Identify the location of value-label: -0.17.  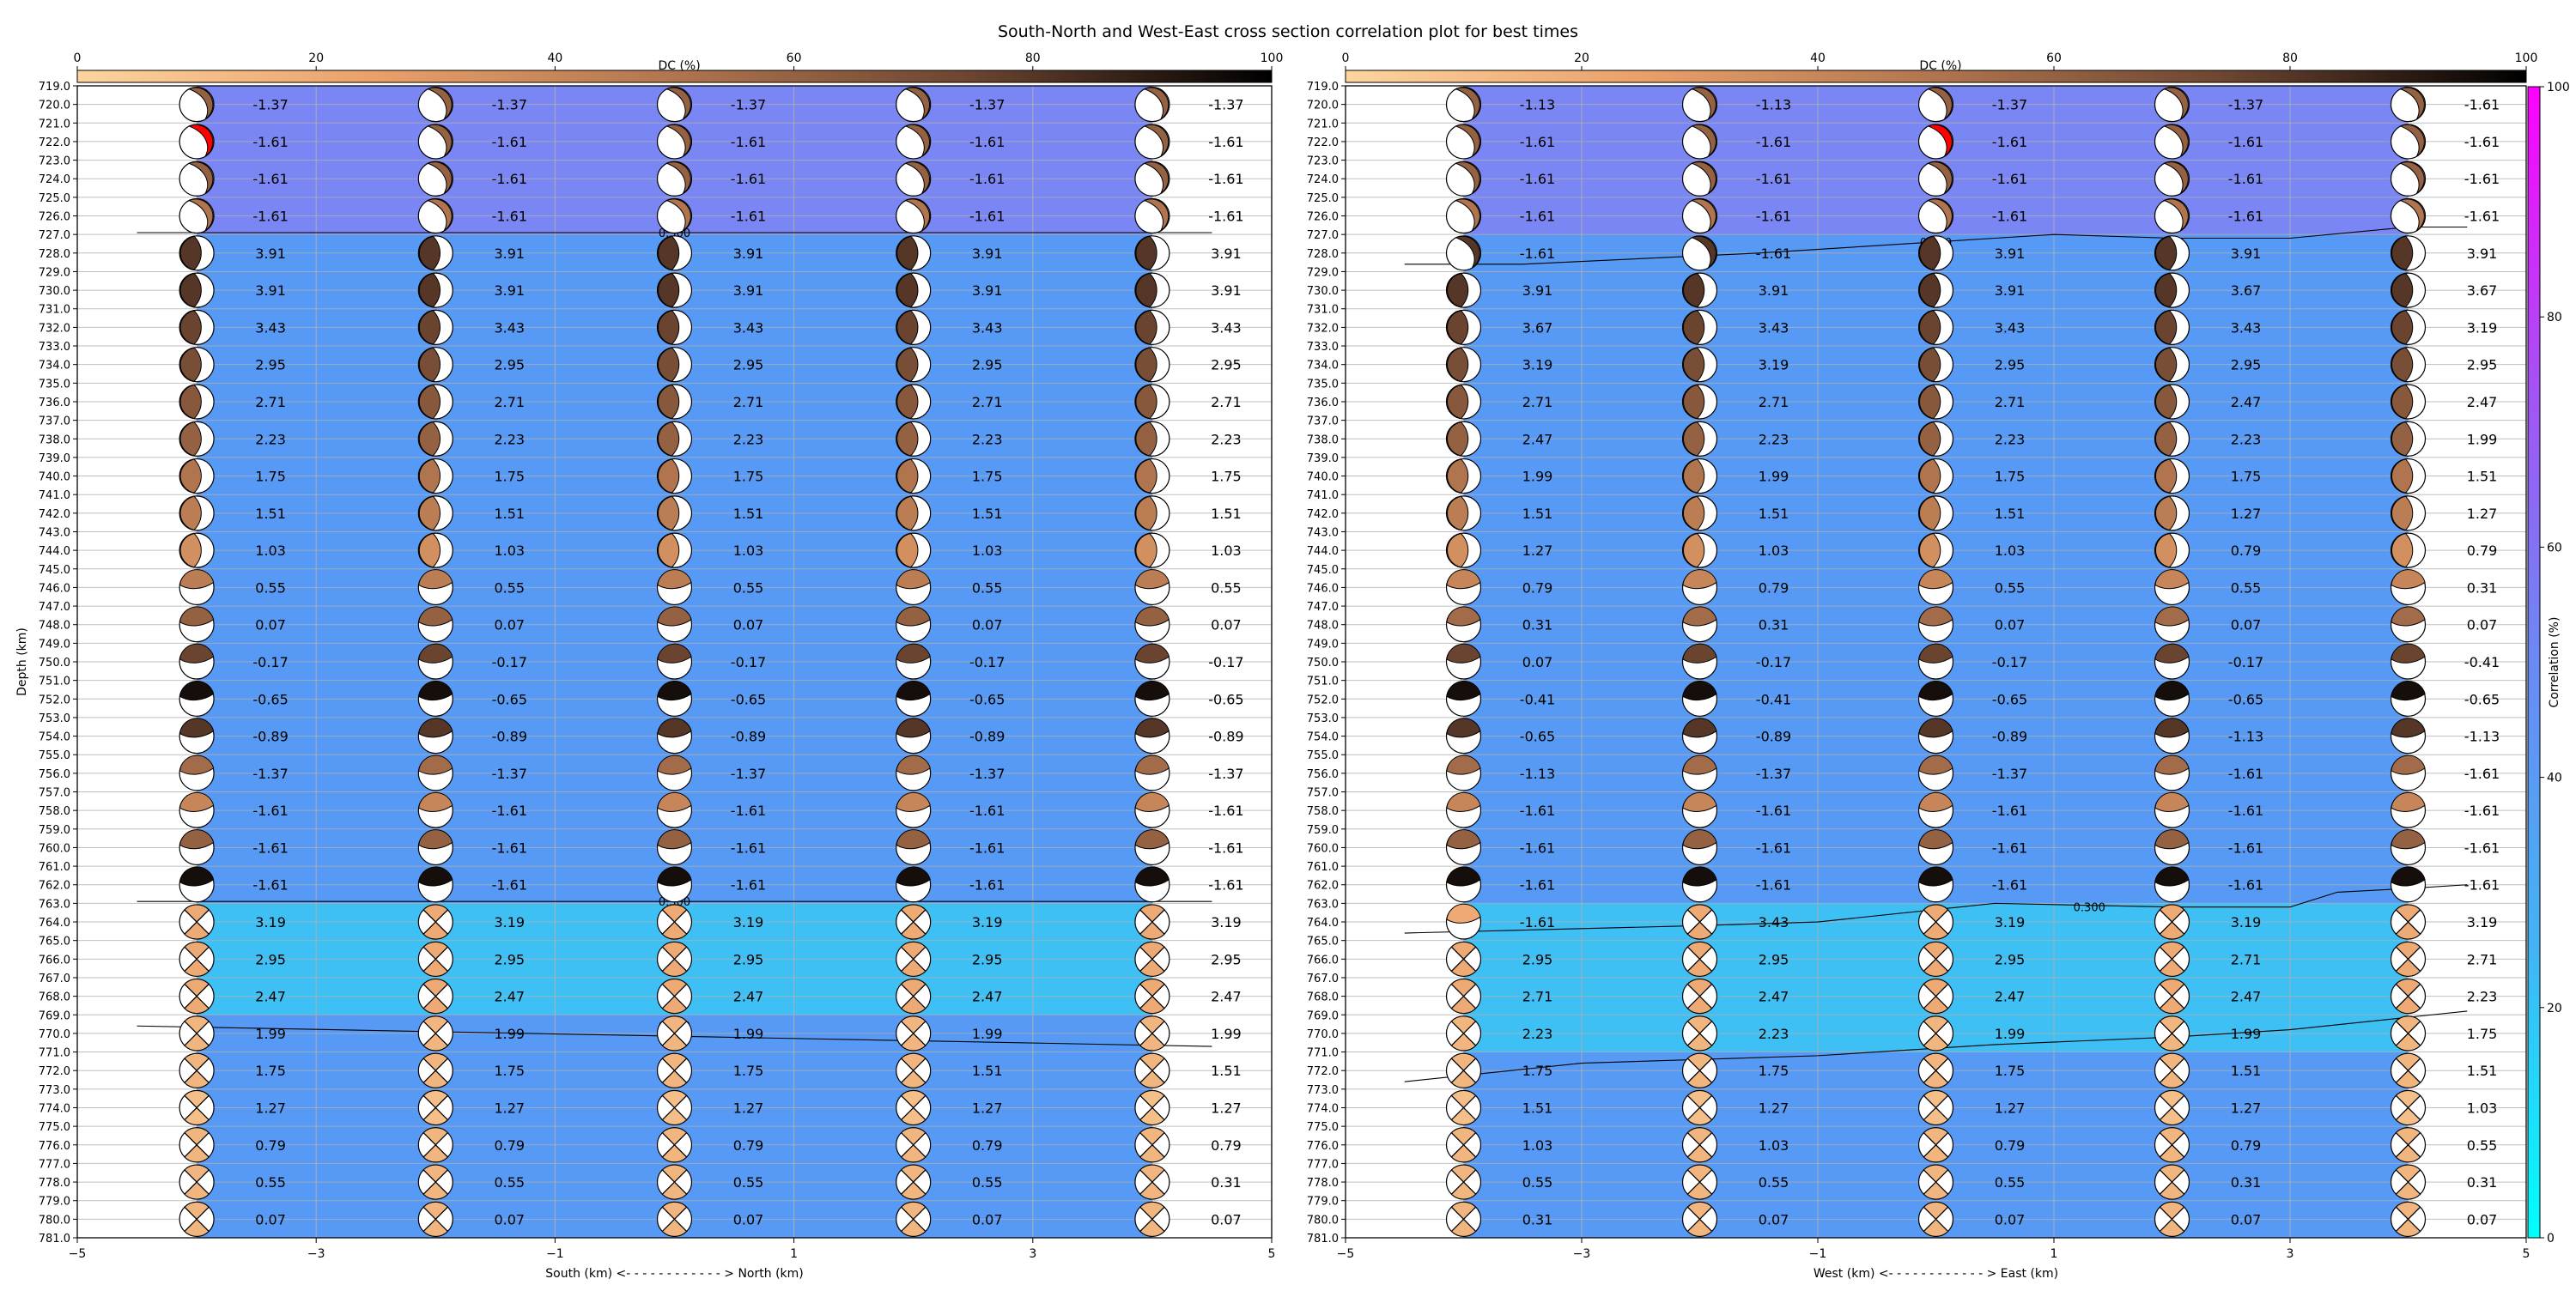
(1225, 662).